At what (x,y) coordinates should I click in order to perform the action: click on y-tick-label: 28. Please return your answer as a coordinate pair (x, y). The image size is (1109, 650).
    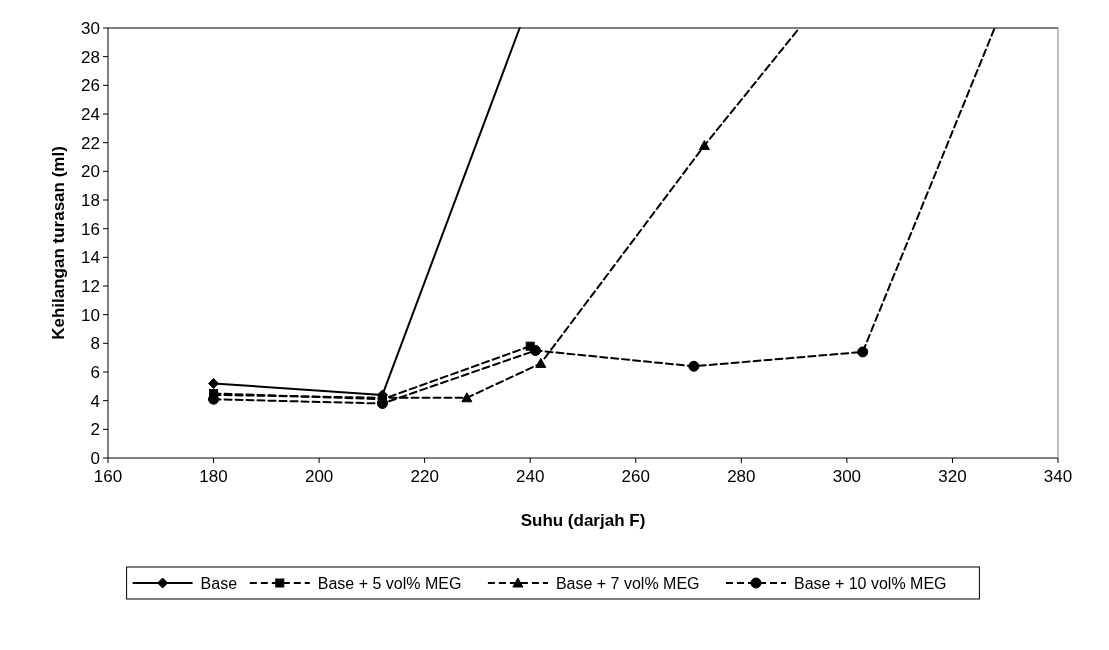
    Looking at the image, I should click on (90, 57).